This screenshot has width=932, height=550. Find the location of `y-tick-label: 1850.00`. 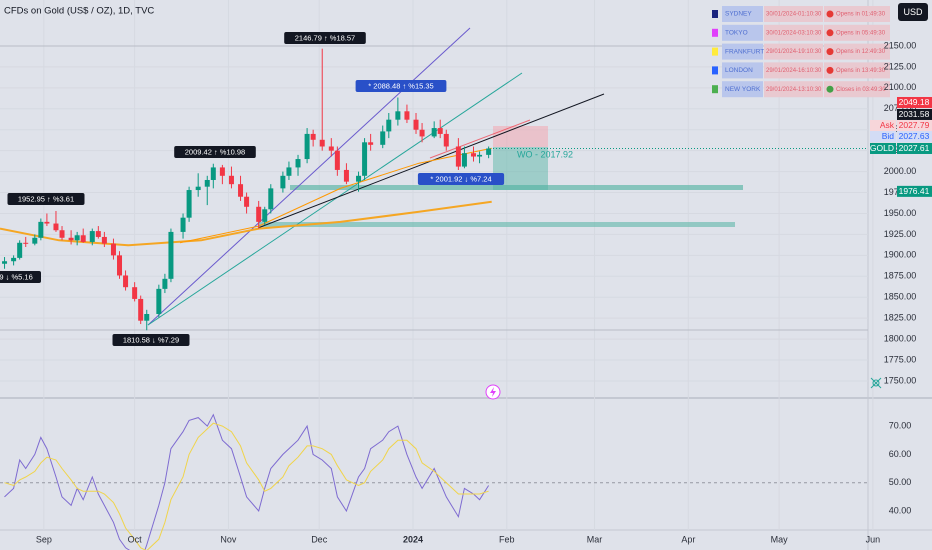

y-tick-label: 1850.00 is located at coordinates (900, 297).